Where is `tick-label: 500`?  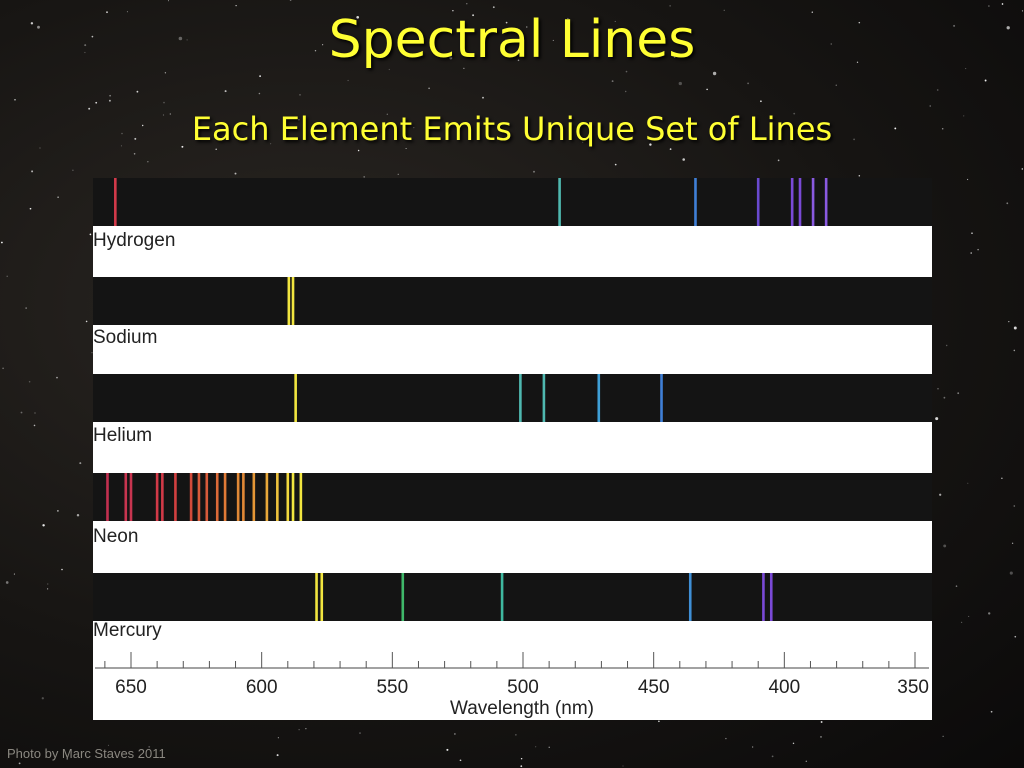 tick-label: 500 is located at coordinates (523, 687).